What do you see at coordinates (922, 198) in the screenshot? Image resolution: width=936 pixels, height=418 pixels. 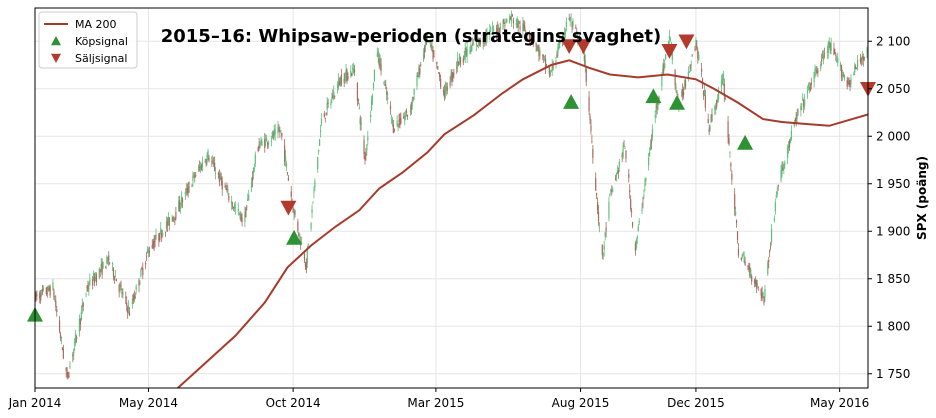 I see `y-axis-label: SPX (poäng)` at bounding box center [922, 198].